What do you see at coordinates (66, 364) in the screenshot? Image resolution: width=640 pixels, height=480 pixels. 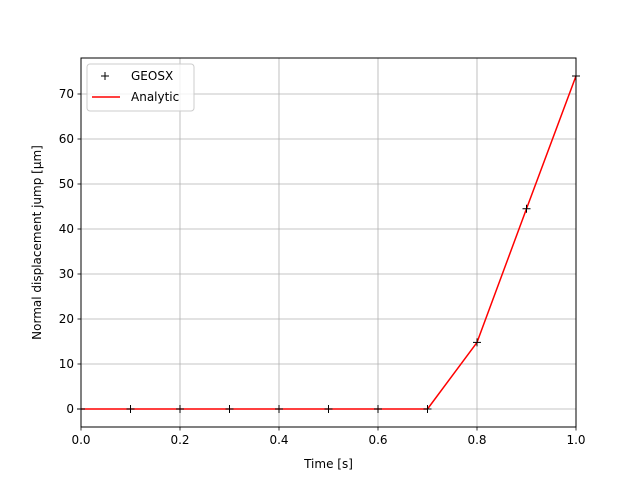 I see `y-tick-label: 10` at bounding box center [66, 364].